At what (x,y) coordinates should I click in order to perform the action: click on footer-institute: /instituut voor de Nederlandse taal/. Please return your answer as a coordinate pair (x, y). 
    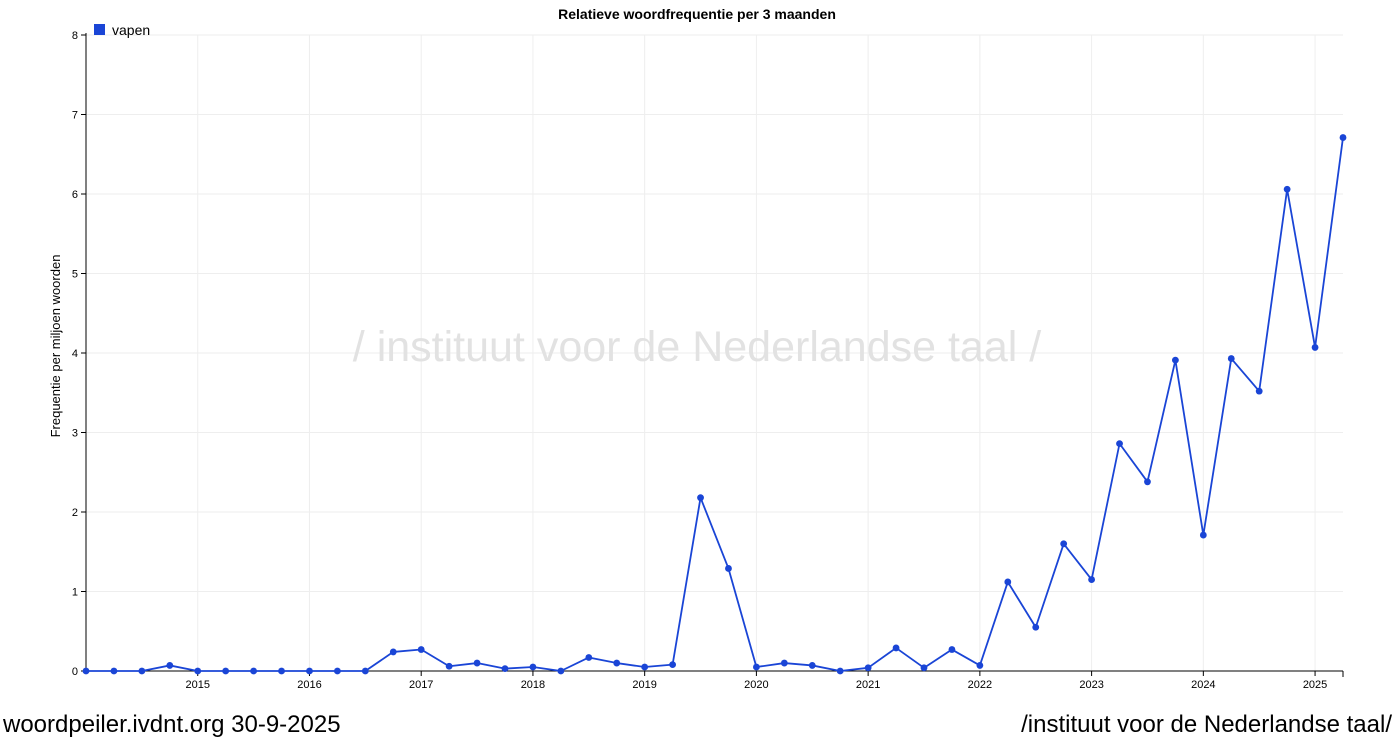
    Looking at the image, I should click on (1206, 724).